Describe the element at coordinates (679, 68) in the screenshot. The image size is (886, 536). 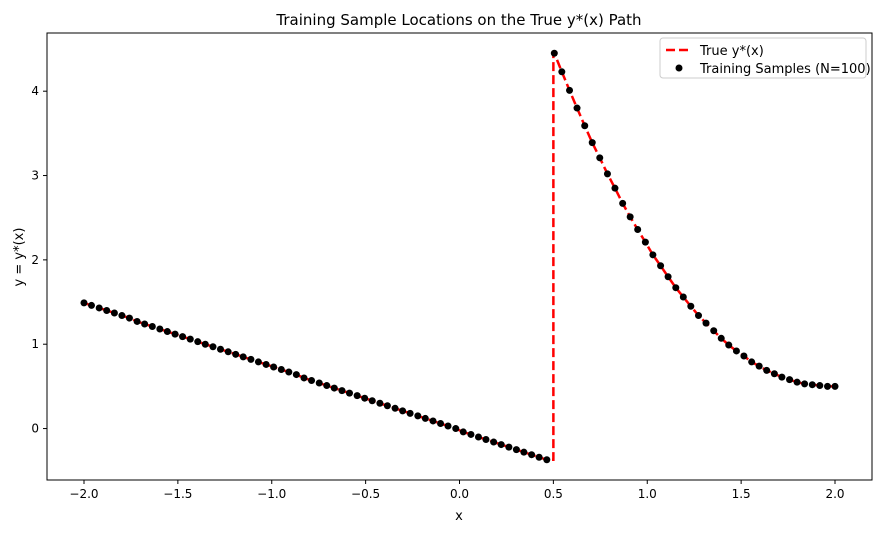
I see `legend-marker-swatch` at that location.